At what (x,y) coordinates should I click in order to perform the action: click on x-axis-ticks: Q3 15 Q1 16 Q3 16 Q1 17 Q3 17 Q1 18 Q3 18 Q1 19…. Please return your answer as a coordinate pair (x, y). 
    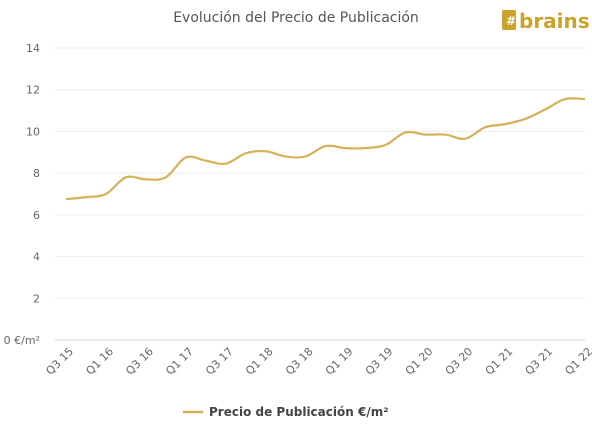
    Looking at the image, I should click on (317, 361).